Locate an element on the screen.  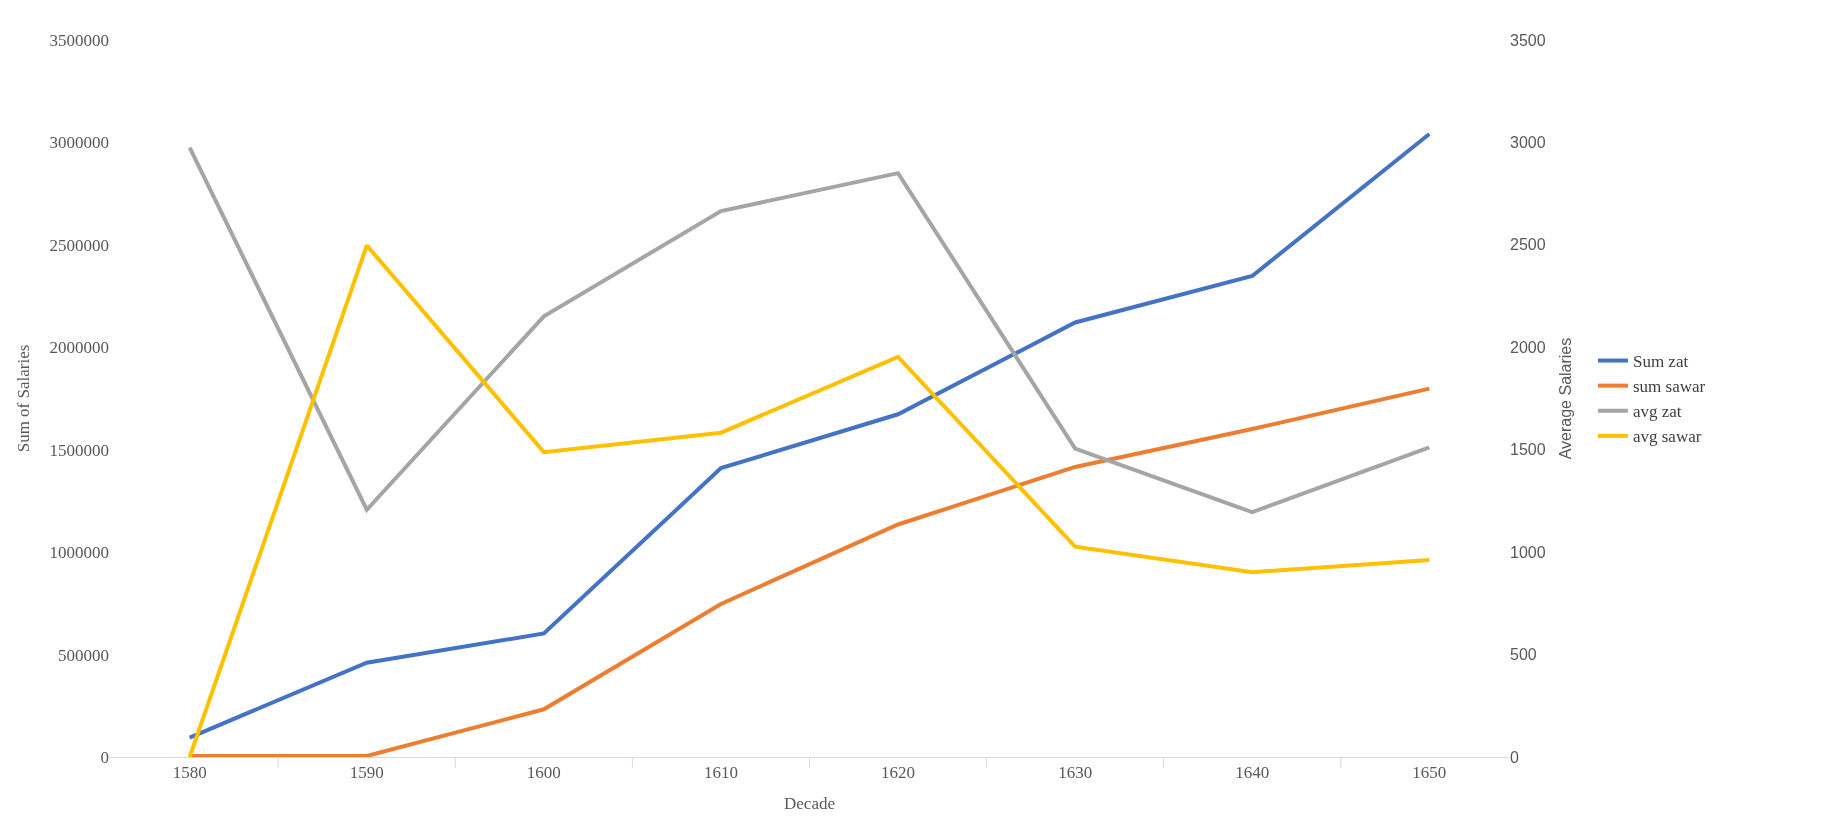
x-tick-label: 1640 is located at coordinates (1252, 773).